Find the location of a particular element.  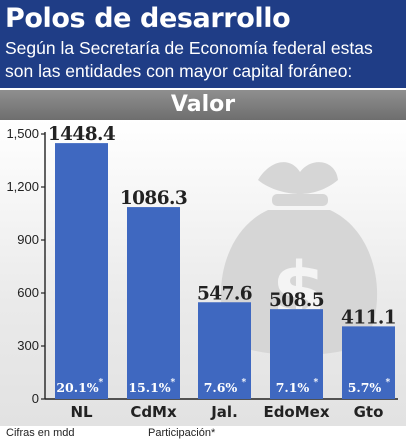

share-label: 7.1% is located at coordinates (293, 387).